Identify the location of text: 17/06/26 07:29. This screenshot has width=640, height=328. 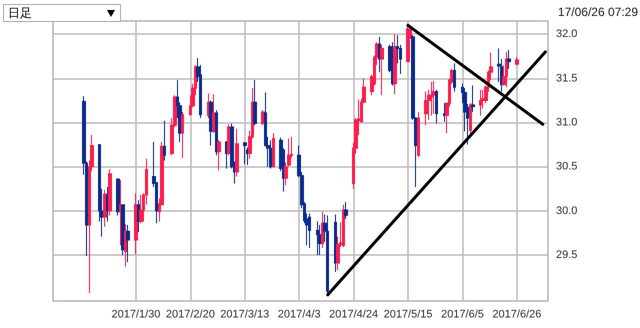
(598, 12).